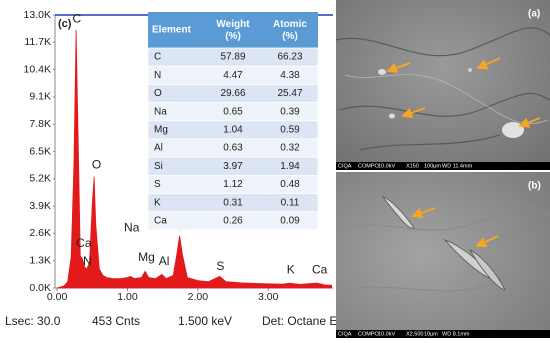 This screenshot has height=343, width=550. What do you see at coordinates (40, 124) in the screenshot?
I see `y-tick-label: 7.8K` at bounding box center [40, 124].